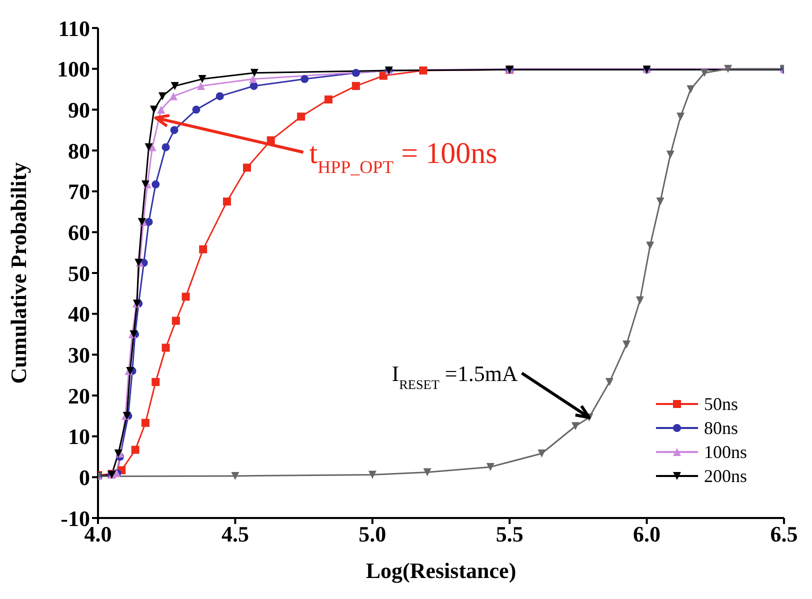 The image size is (812, 599). Describe the element at coordinates (235, 534) in the screenshot. I see `x-tick-label: 4.5` at that location.